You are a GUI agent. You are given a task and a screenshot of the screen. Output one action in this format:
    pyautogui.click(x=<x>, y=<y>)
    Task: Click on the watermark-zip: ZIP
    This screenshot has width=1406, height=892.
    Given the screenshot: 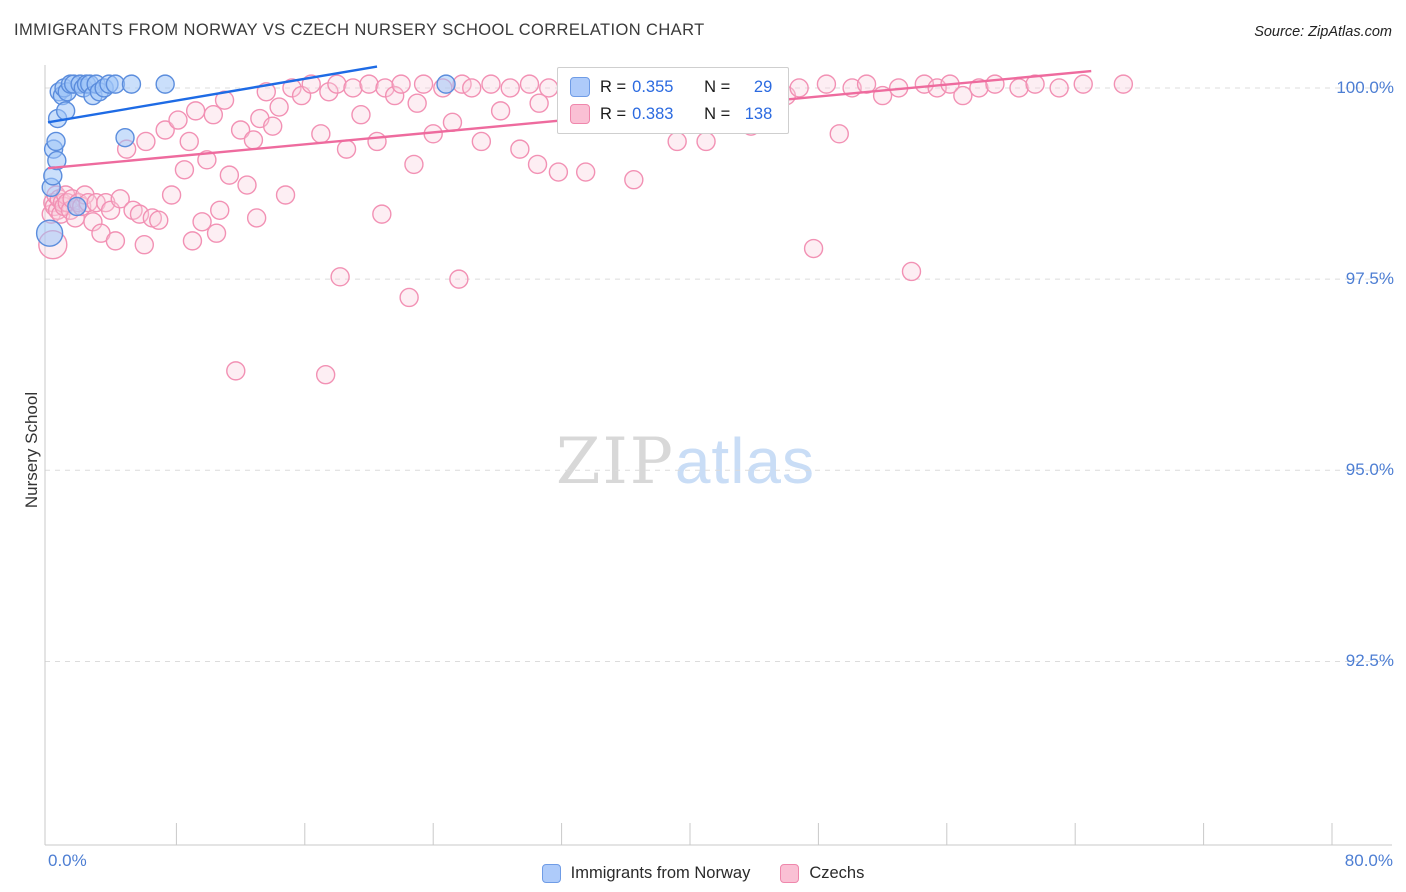 What is the action you would take?
    pyautogui.click(x=615, y=462)
    